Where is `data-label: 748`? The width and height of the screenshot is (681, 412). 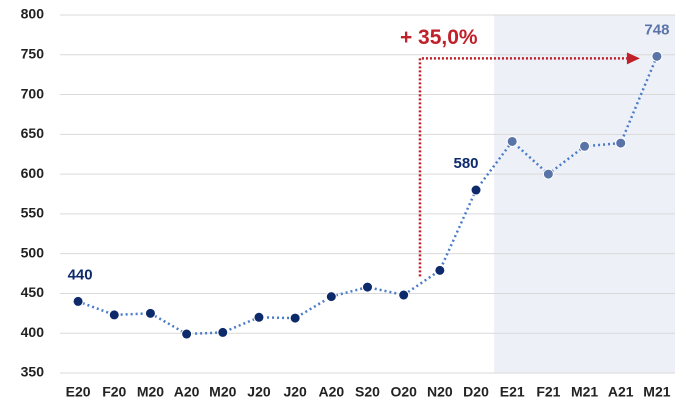
data-label: 748 is located at coordinates (656, 29).